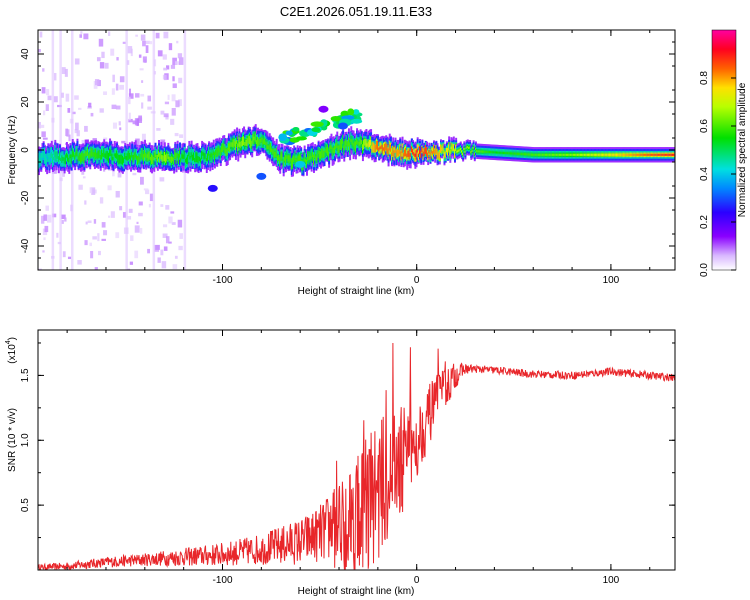  Describe the element at coordinates (704, 78) in the screenshot. I see `colorbar-tick-label: 0.8` at that location.